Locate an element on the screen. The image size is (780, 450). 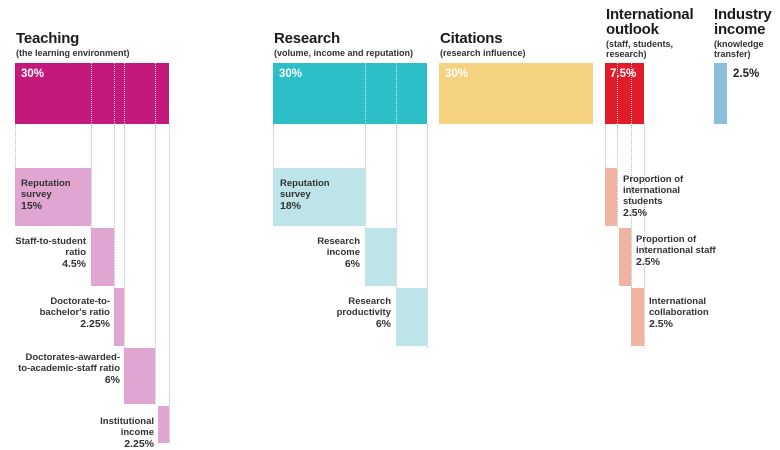
teaching-title: Teaching is located at coordinates (48, 38).